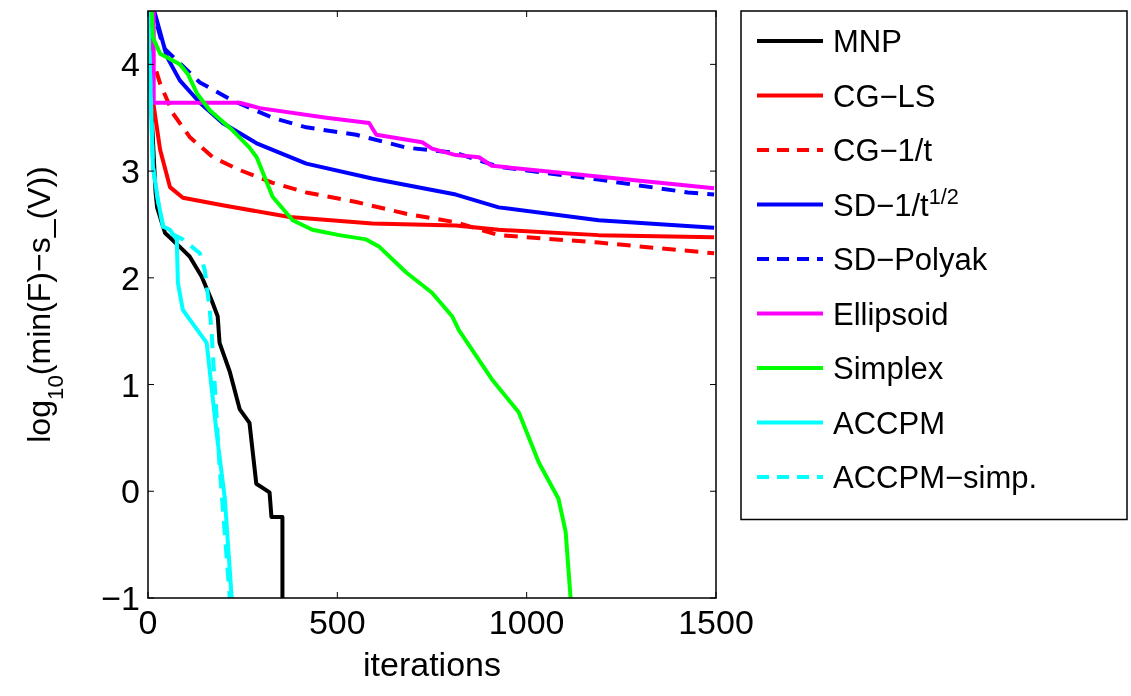 The width and height of the screenshot is (1131, 696). I want to click on y-tick-label: 1, so click(130, 384).